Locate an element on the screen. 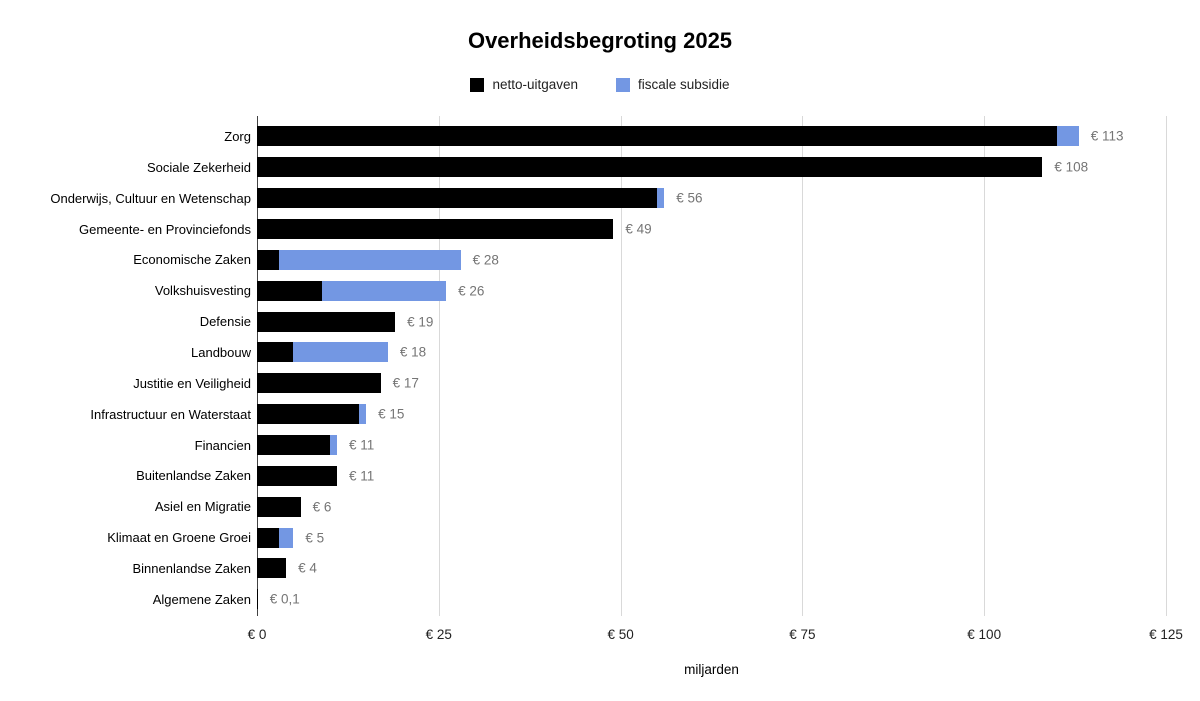 The image size is (1200, 701). category-label: Zorg is located at coordinates (237, 136).